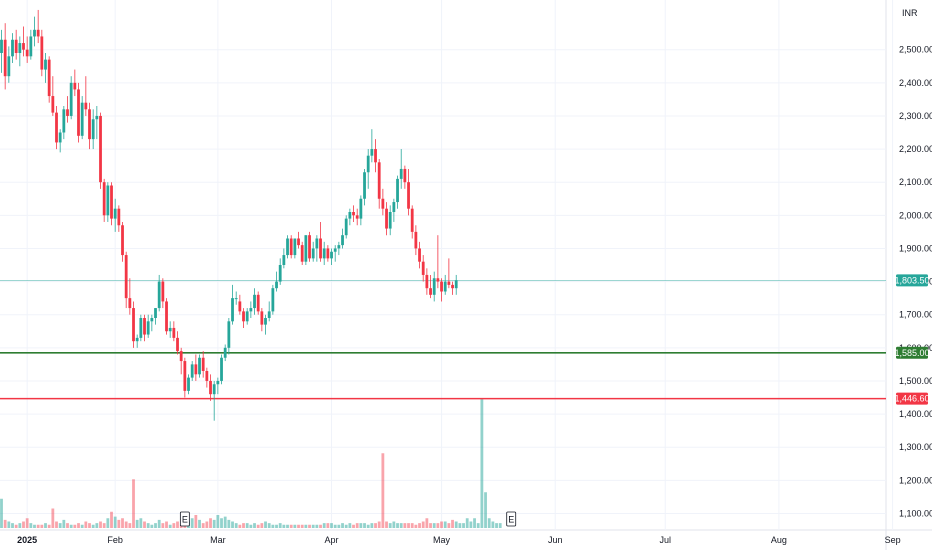  Describe the element at coordinates (893, 540) in the screenshot. I see `x-tick-label: Sep` at that location.